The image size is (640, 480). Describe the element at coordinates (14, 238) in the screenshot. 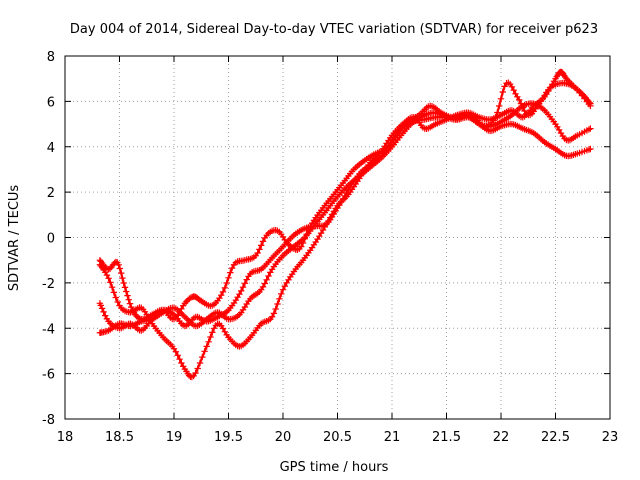

I see `y-axis-label: SDTVAR / TECUs` at that location.